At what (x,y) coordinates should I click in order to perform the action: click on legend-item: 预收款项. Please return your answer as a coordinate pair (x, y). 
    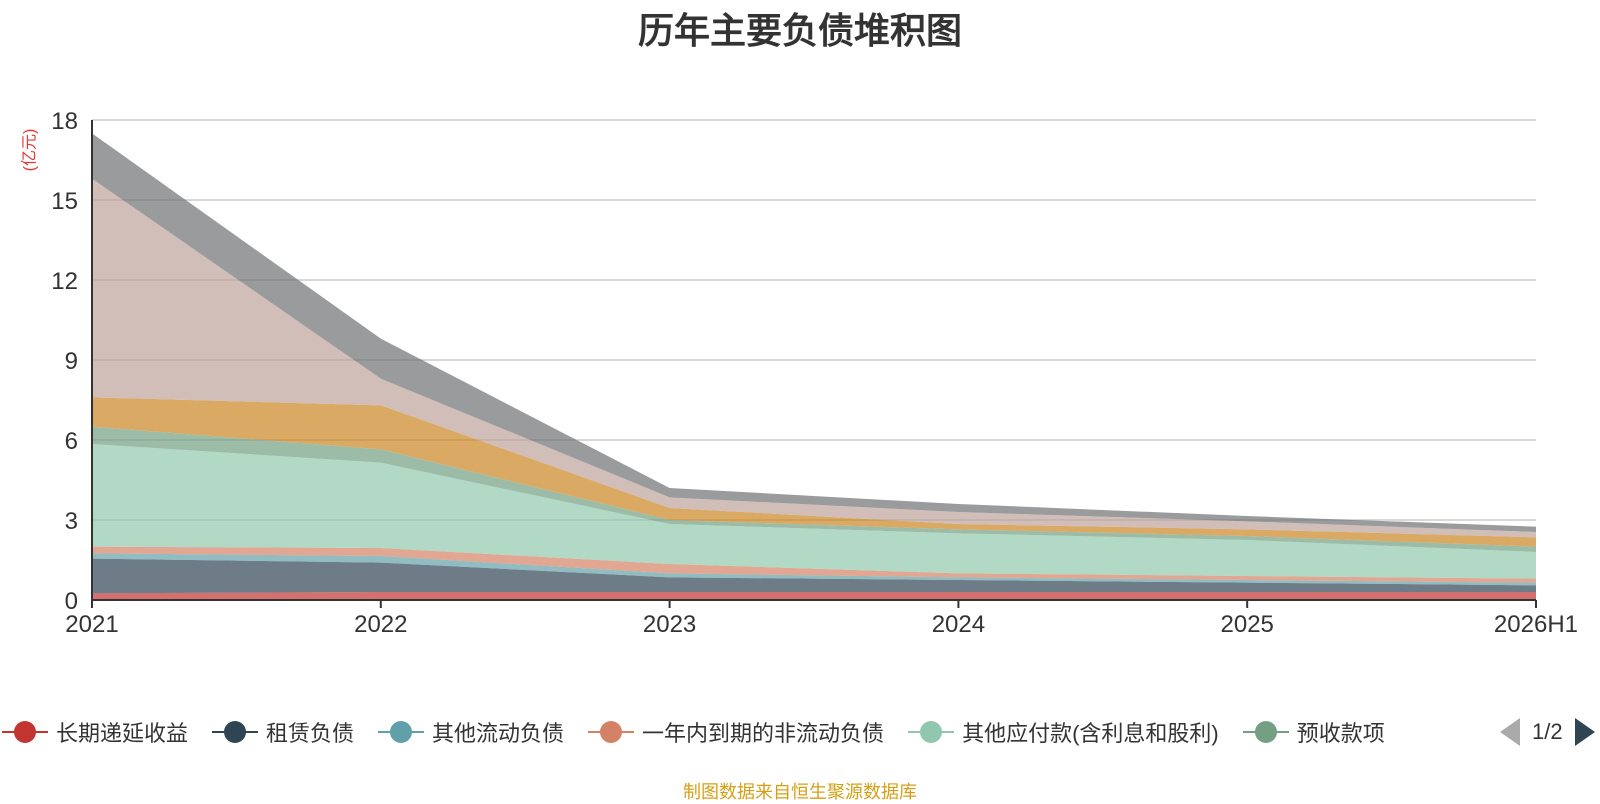
    Looking at the image, I should click on (1313, 732).